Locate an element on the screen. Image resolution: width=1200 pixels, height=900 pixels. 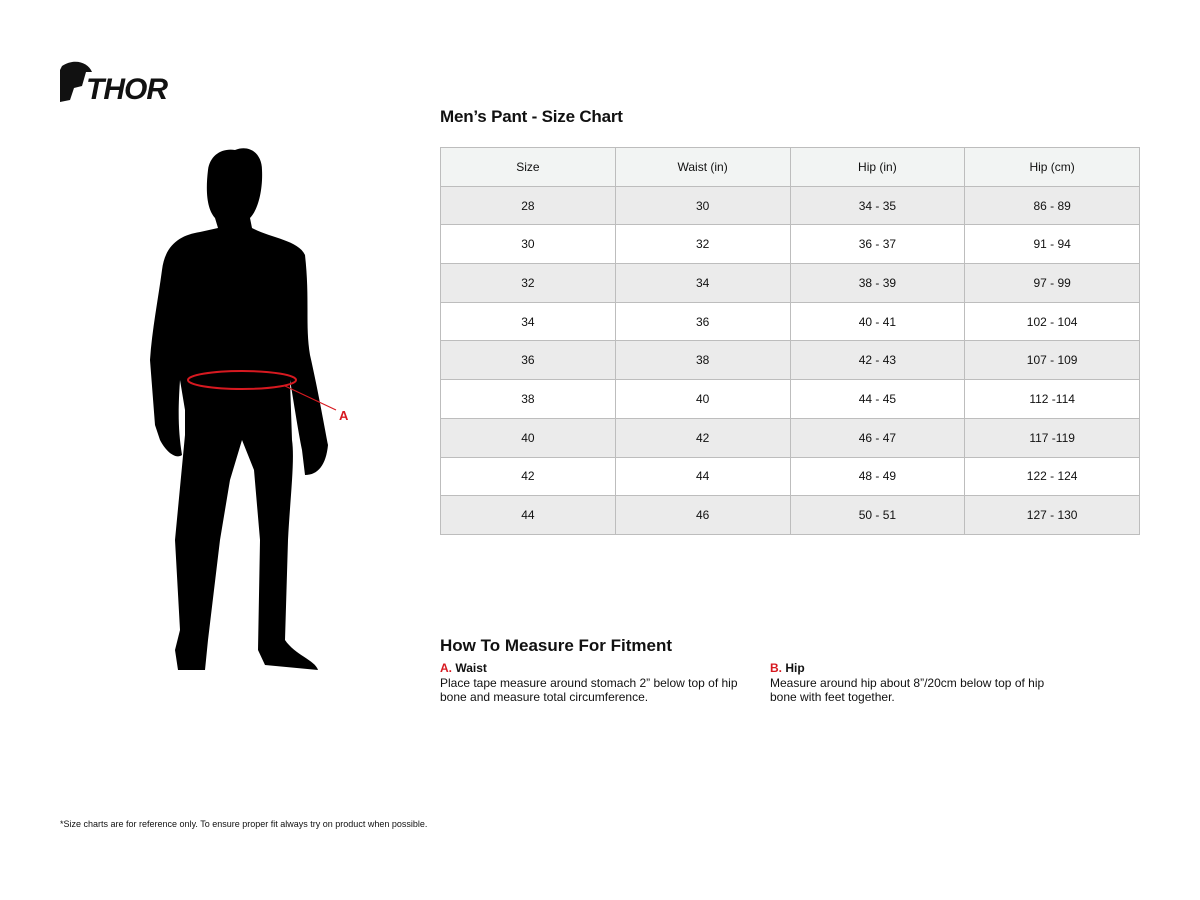
thor-logo: THOR is located at coordinates (114, 83).